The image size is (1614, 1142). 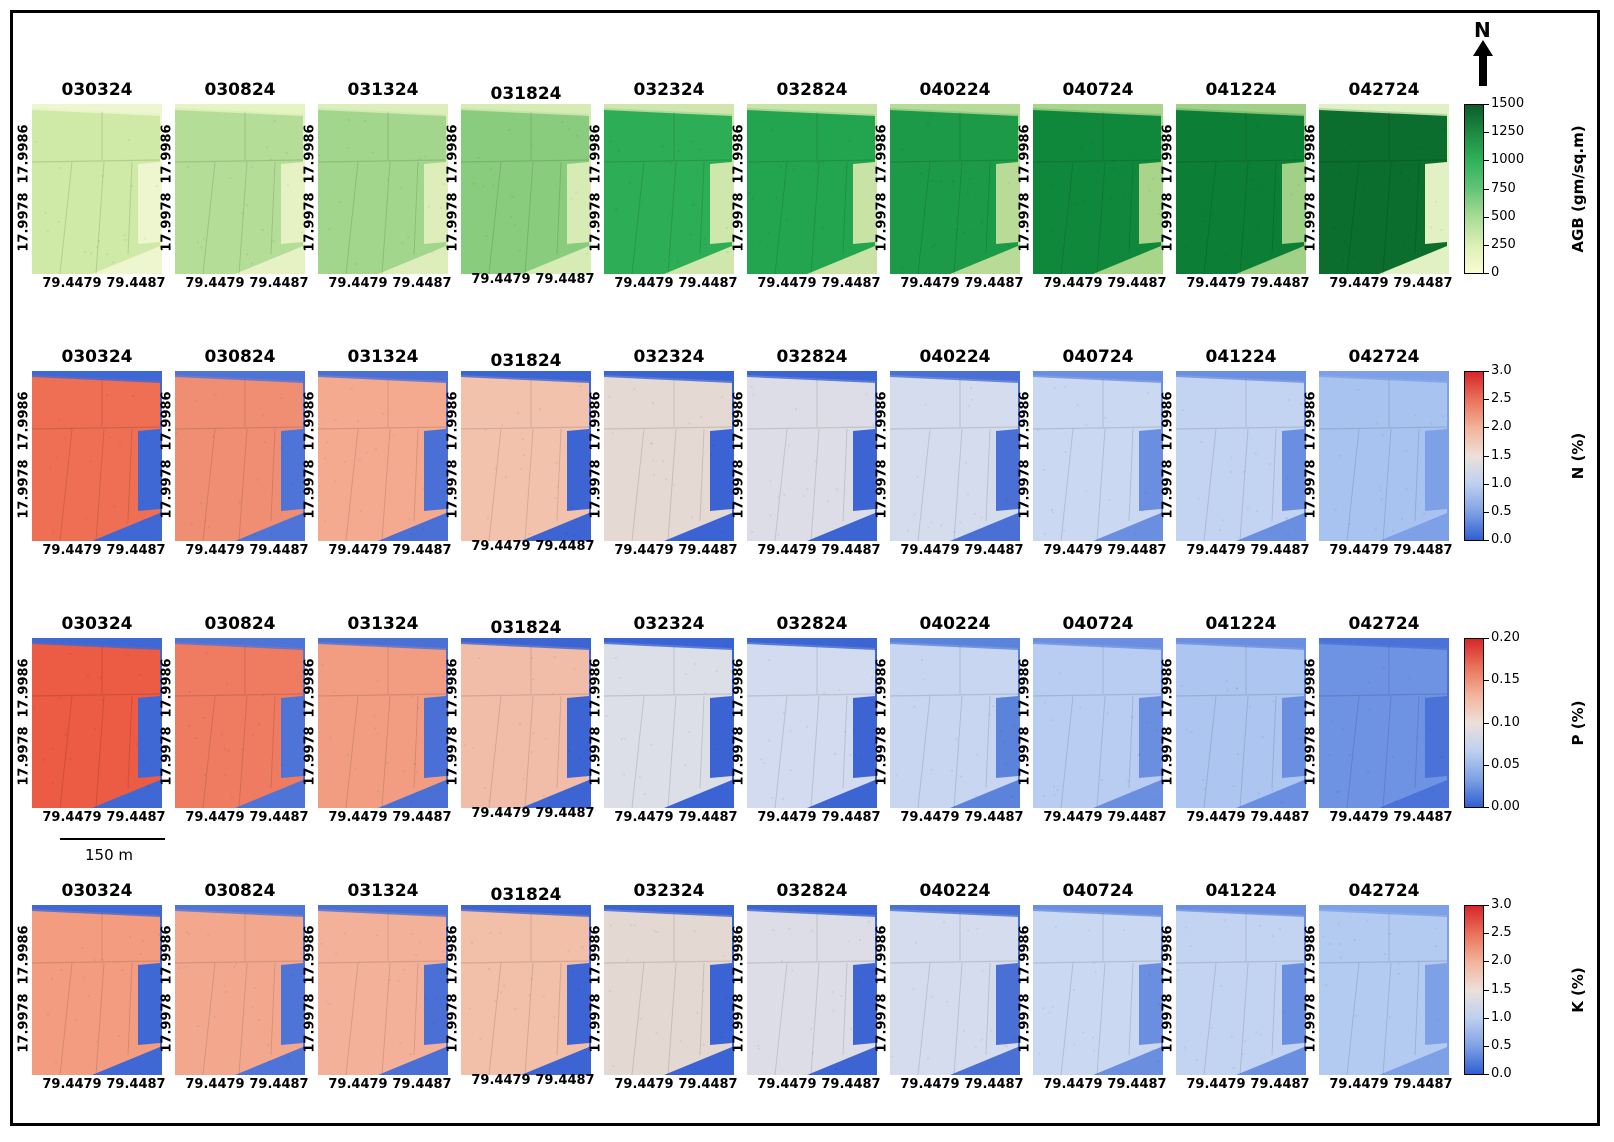 I want to click on panel-title: 042724, so click(x=1384, y=624).